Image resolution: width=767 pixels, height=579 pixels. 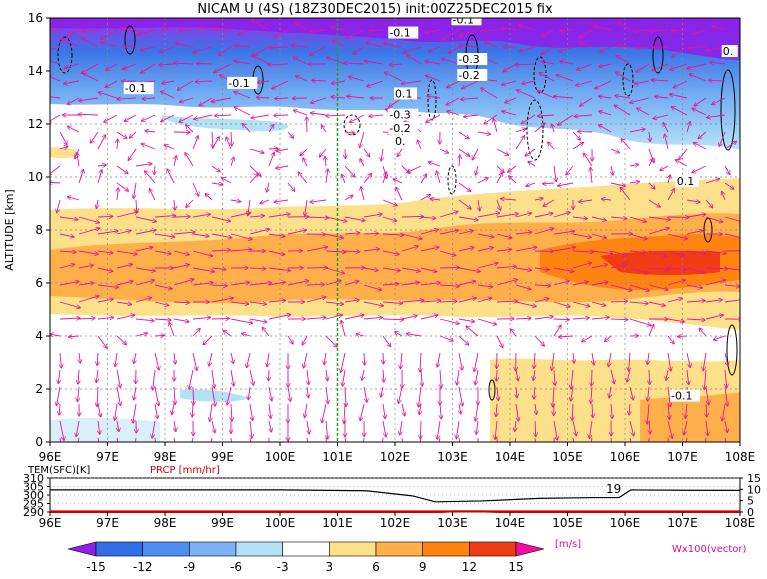 What do you see at coordinates (750, 501) in the screenshot?
I see `panel-right-tick: 5` at bounding box center [750, 501].